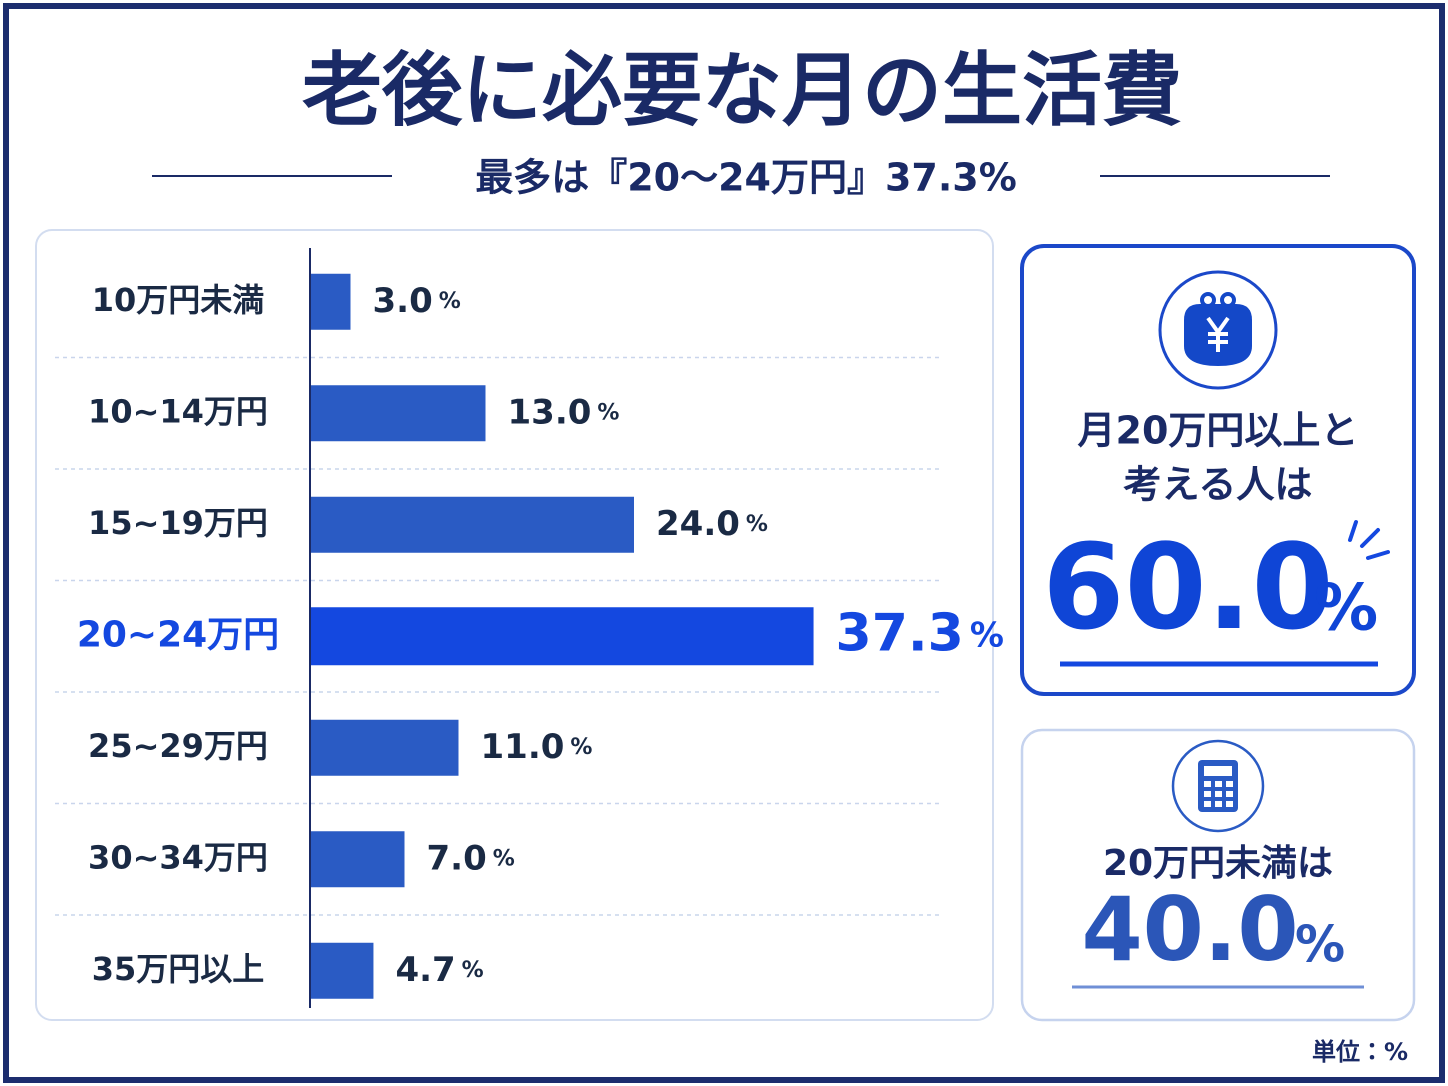 The image size is (1448, 1086). Describe the element at coordinates (1189, 929) in the screenshot. I see `card-value: 40.0` at that location.